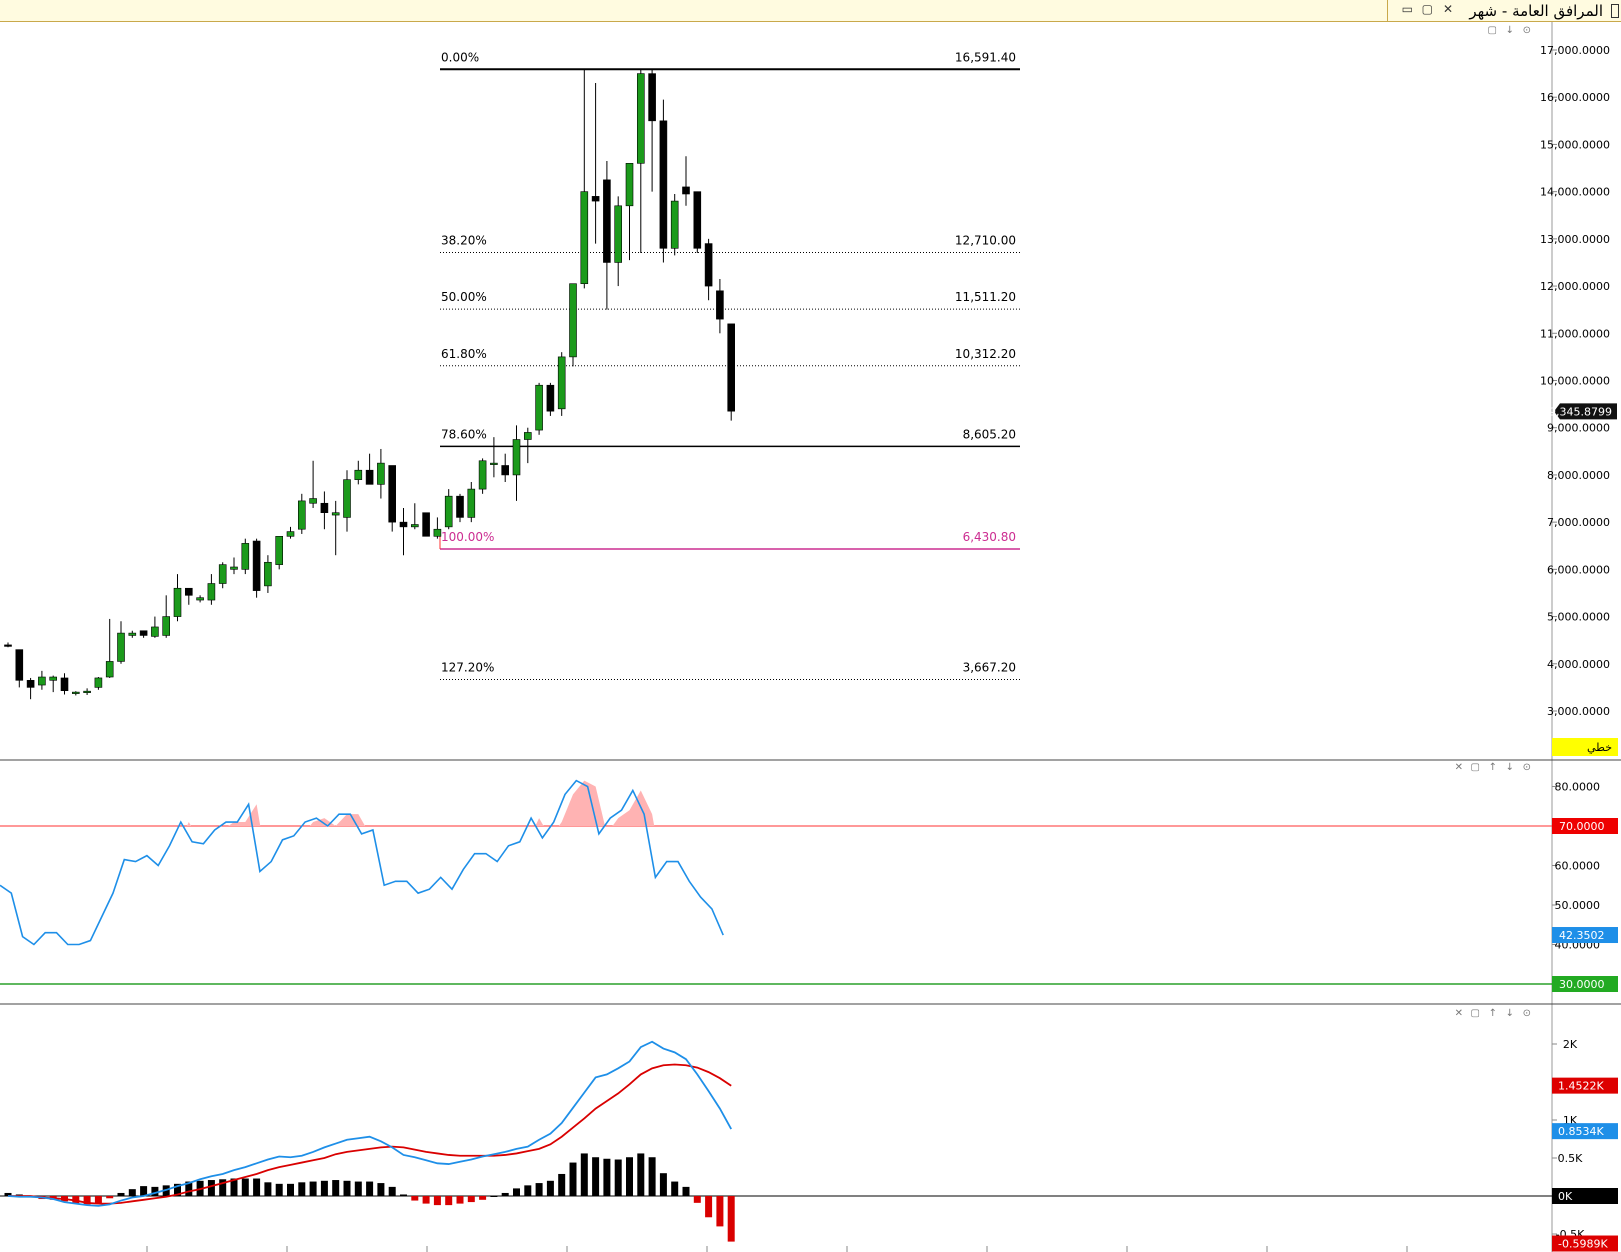 Image resolution: width=1621 pixels, height=1252 pixels. I want to click on rsi-axis-label: 60.0000, so click(1578, 866).